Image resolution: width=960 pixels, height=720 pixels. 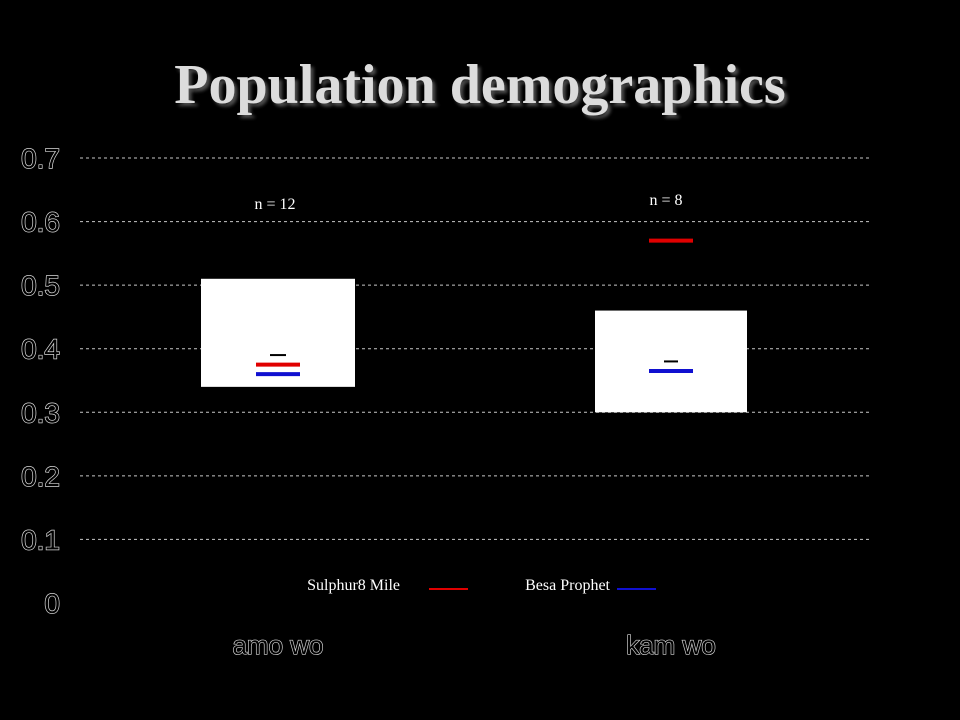 What do you see at coordinates (665, 200) in the screenshot?
I see `n-label: n = 8` at bounding box center [665, 200].